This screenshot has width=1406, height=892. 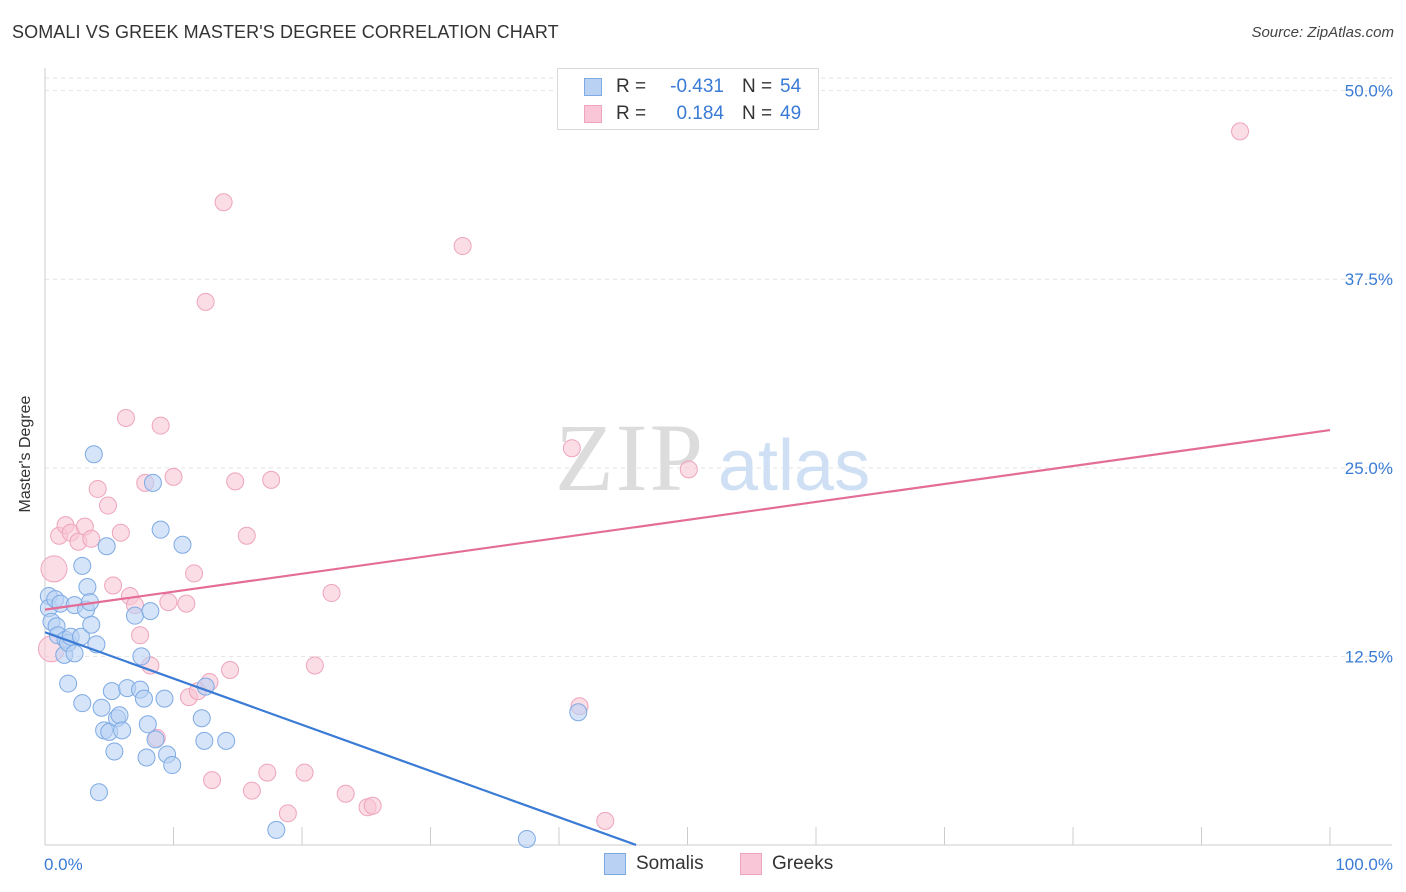 I want to click on legend-row-greeks: R = 0.184 N = 49, so click(x=692, y=114).